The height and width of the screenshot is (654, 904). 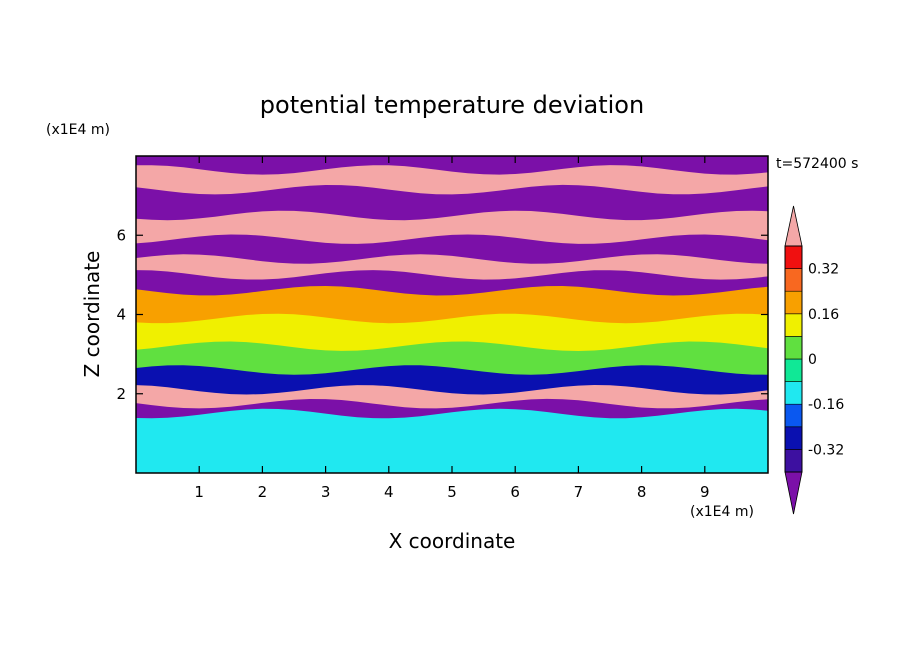 I want to click on x-tick-label: 7, so click(x=579, y=492).